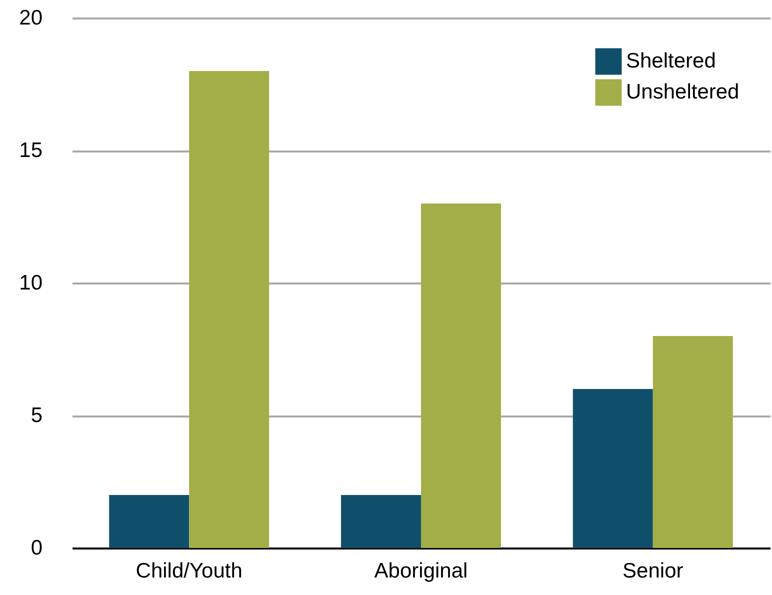 This screenshot has width=772, height=595. What do you see at coordinates (683, 92) in the screenshot?
I see `legend-label: Unsheltered` at bounding box center [683, 92].